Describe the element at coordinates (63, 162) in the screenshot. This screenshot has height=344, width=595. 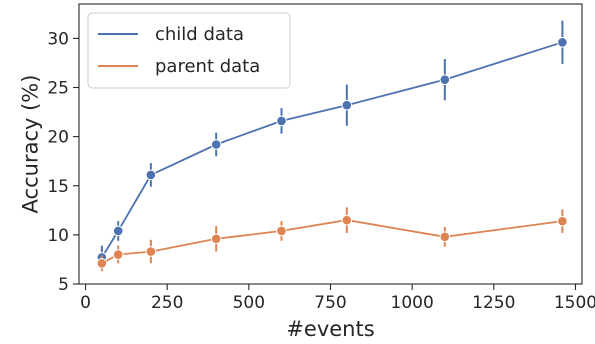
I see `y-axis-ticks: 5 10 15 20 25 30` at that location.